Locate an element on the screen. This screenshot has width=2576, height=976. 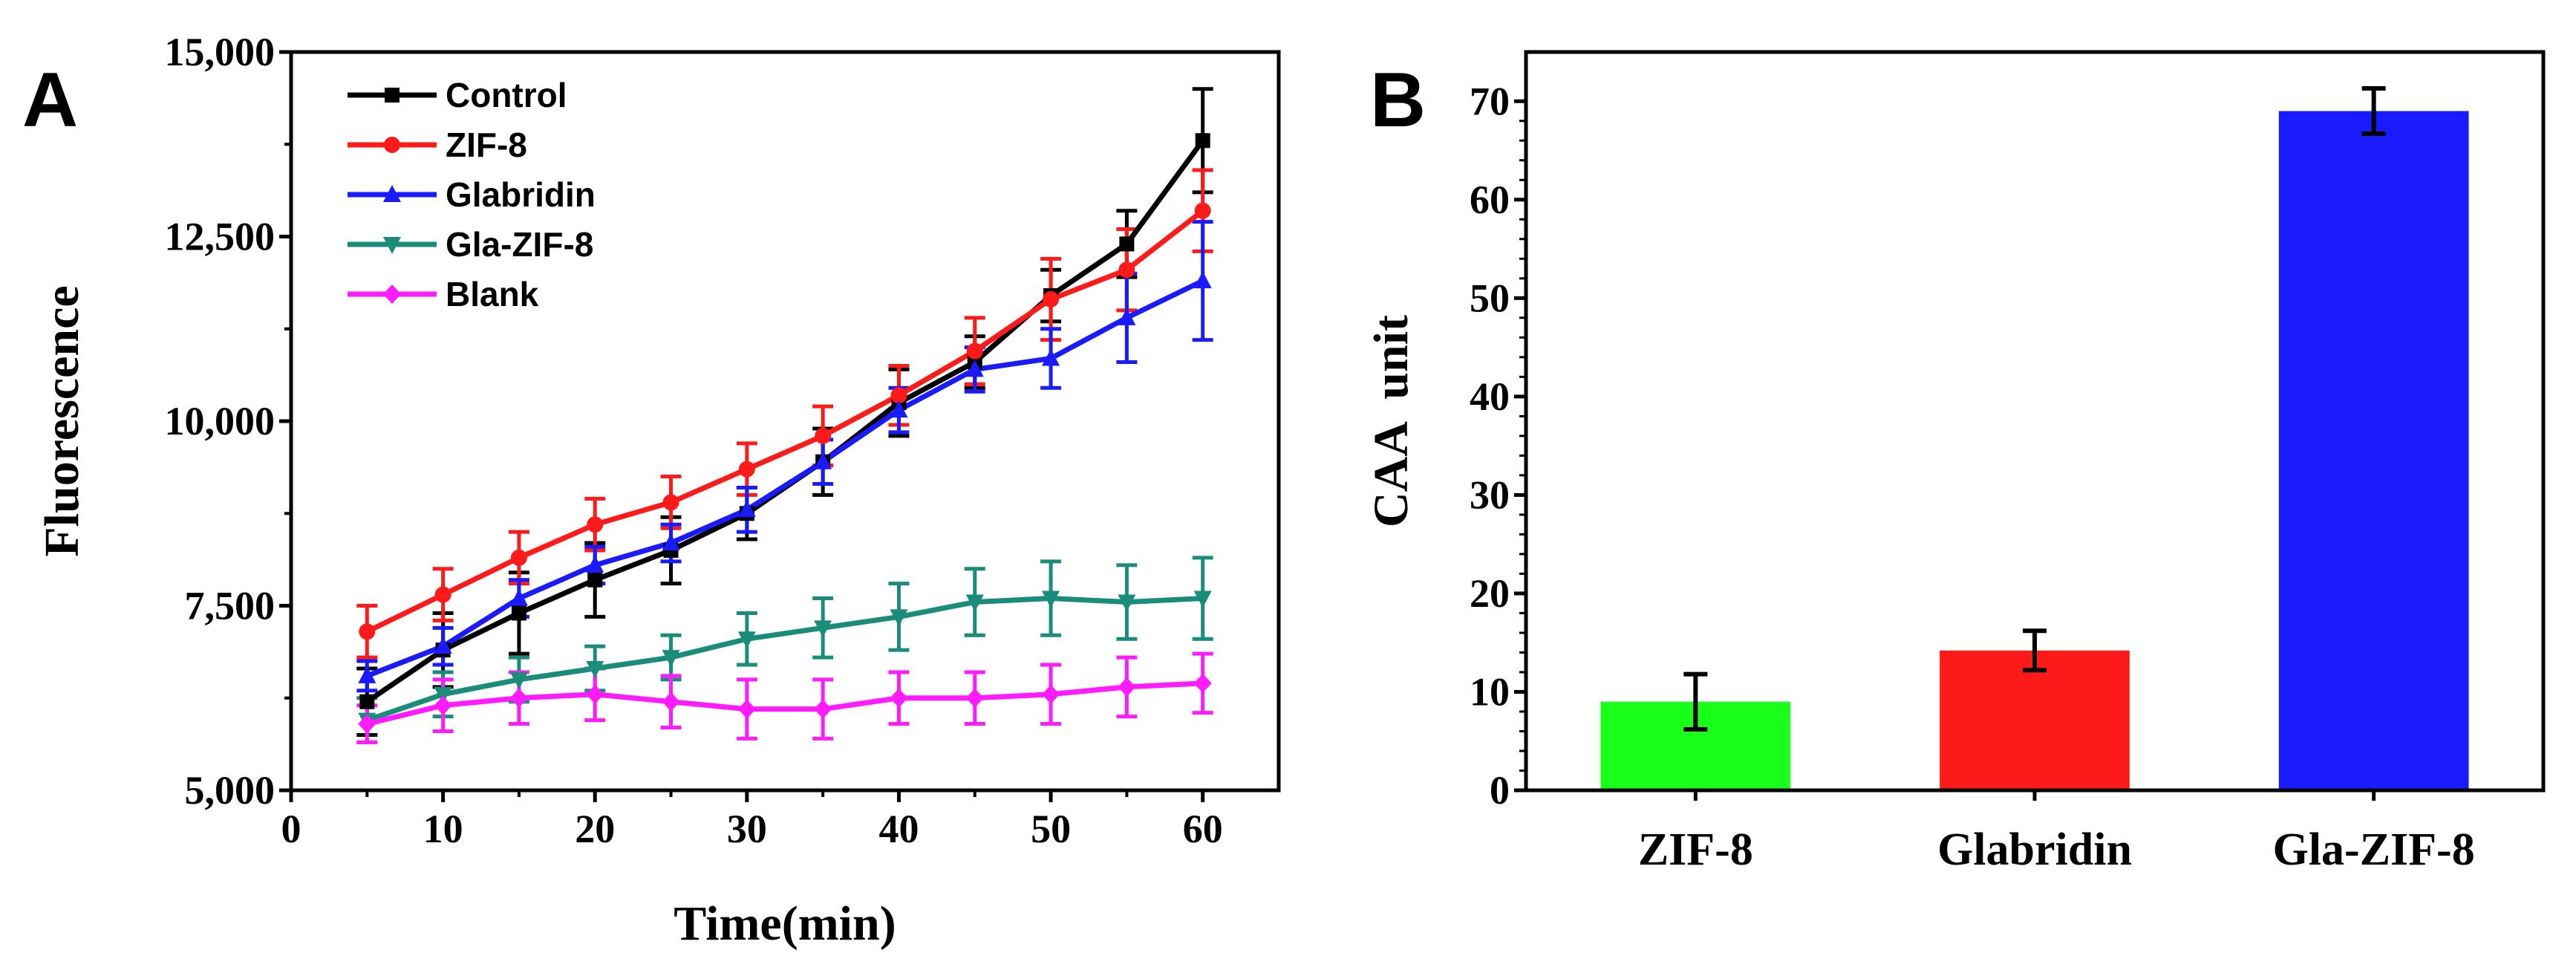
legend-label: Blank is located at coordinates (492, 294).